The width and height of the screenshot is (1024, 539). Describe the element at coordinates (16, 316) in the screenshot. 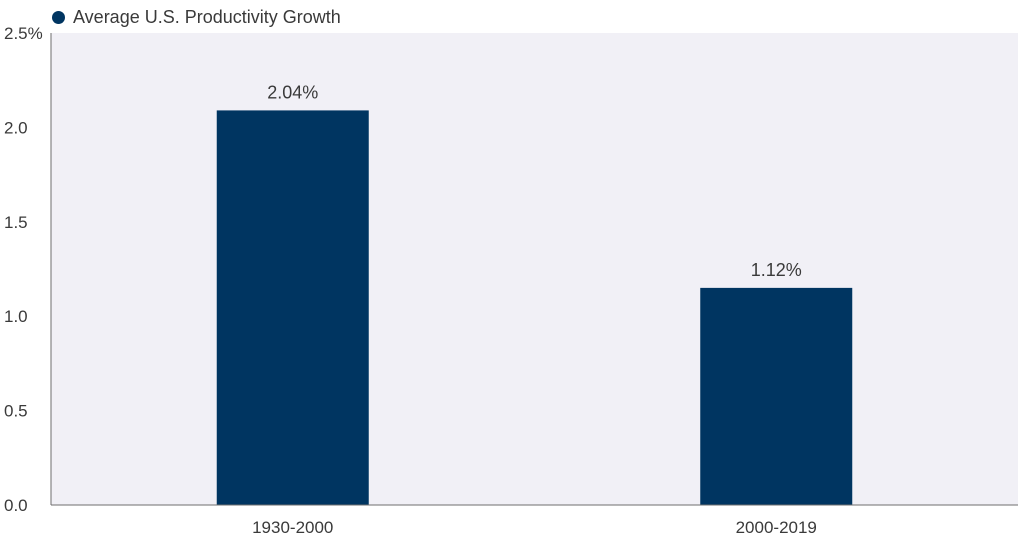

I see `y-tick-label-2: 1.0` at that location.